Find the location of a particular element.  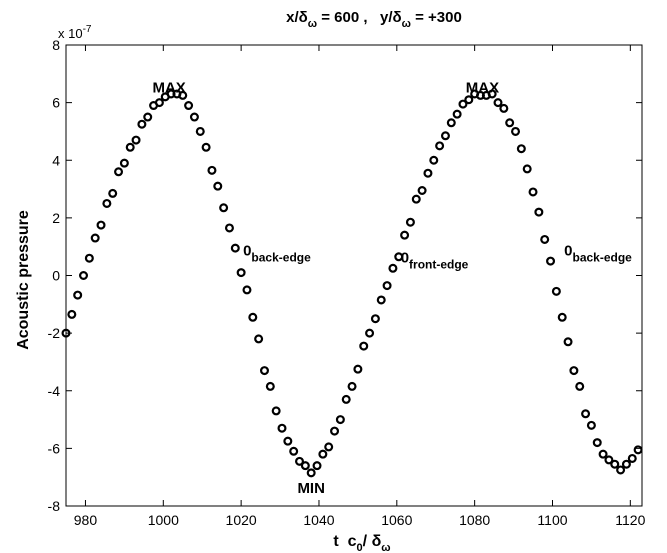

y-tick-label: -2 is located at coordinates (54, 333).